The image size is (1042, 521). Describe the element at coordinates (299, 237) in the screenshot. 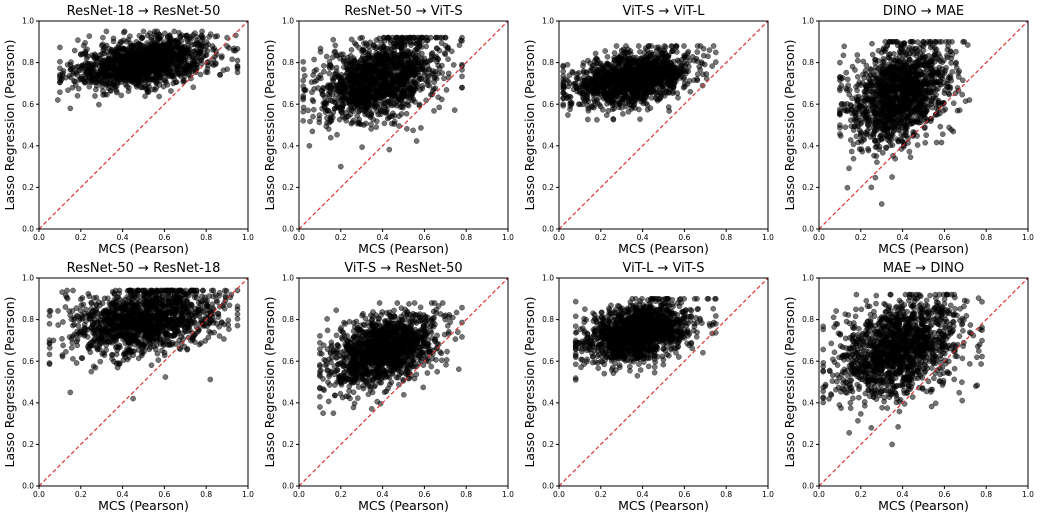

I see `x-tick-label: 0.0` at that location.